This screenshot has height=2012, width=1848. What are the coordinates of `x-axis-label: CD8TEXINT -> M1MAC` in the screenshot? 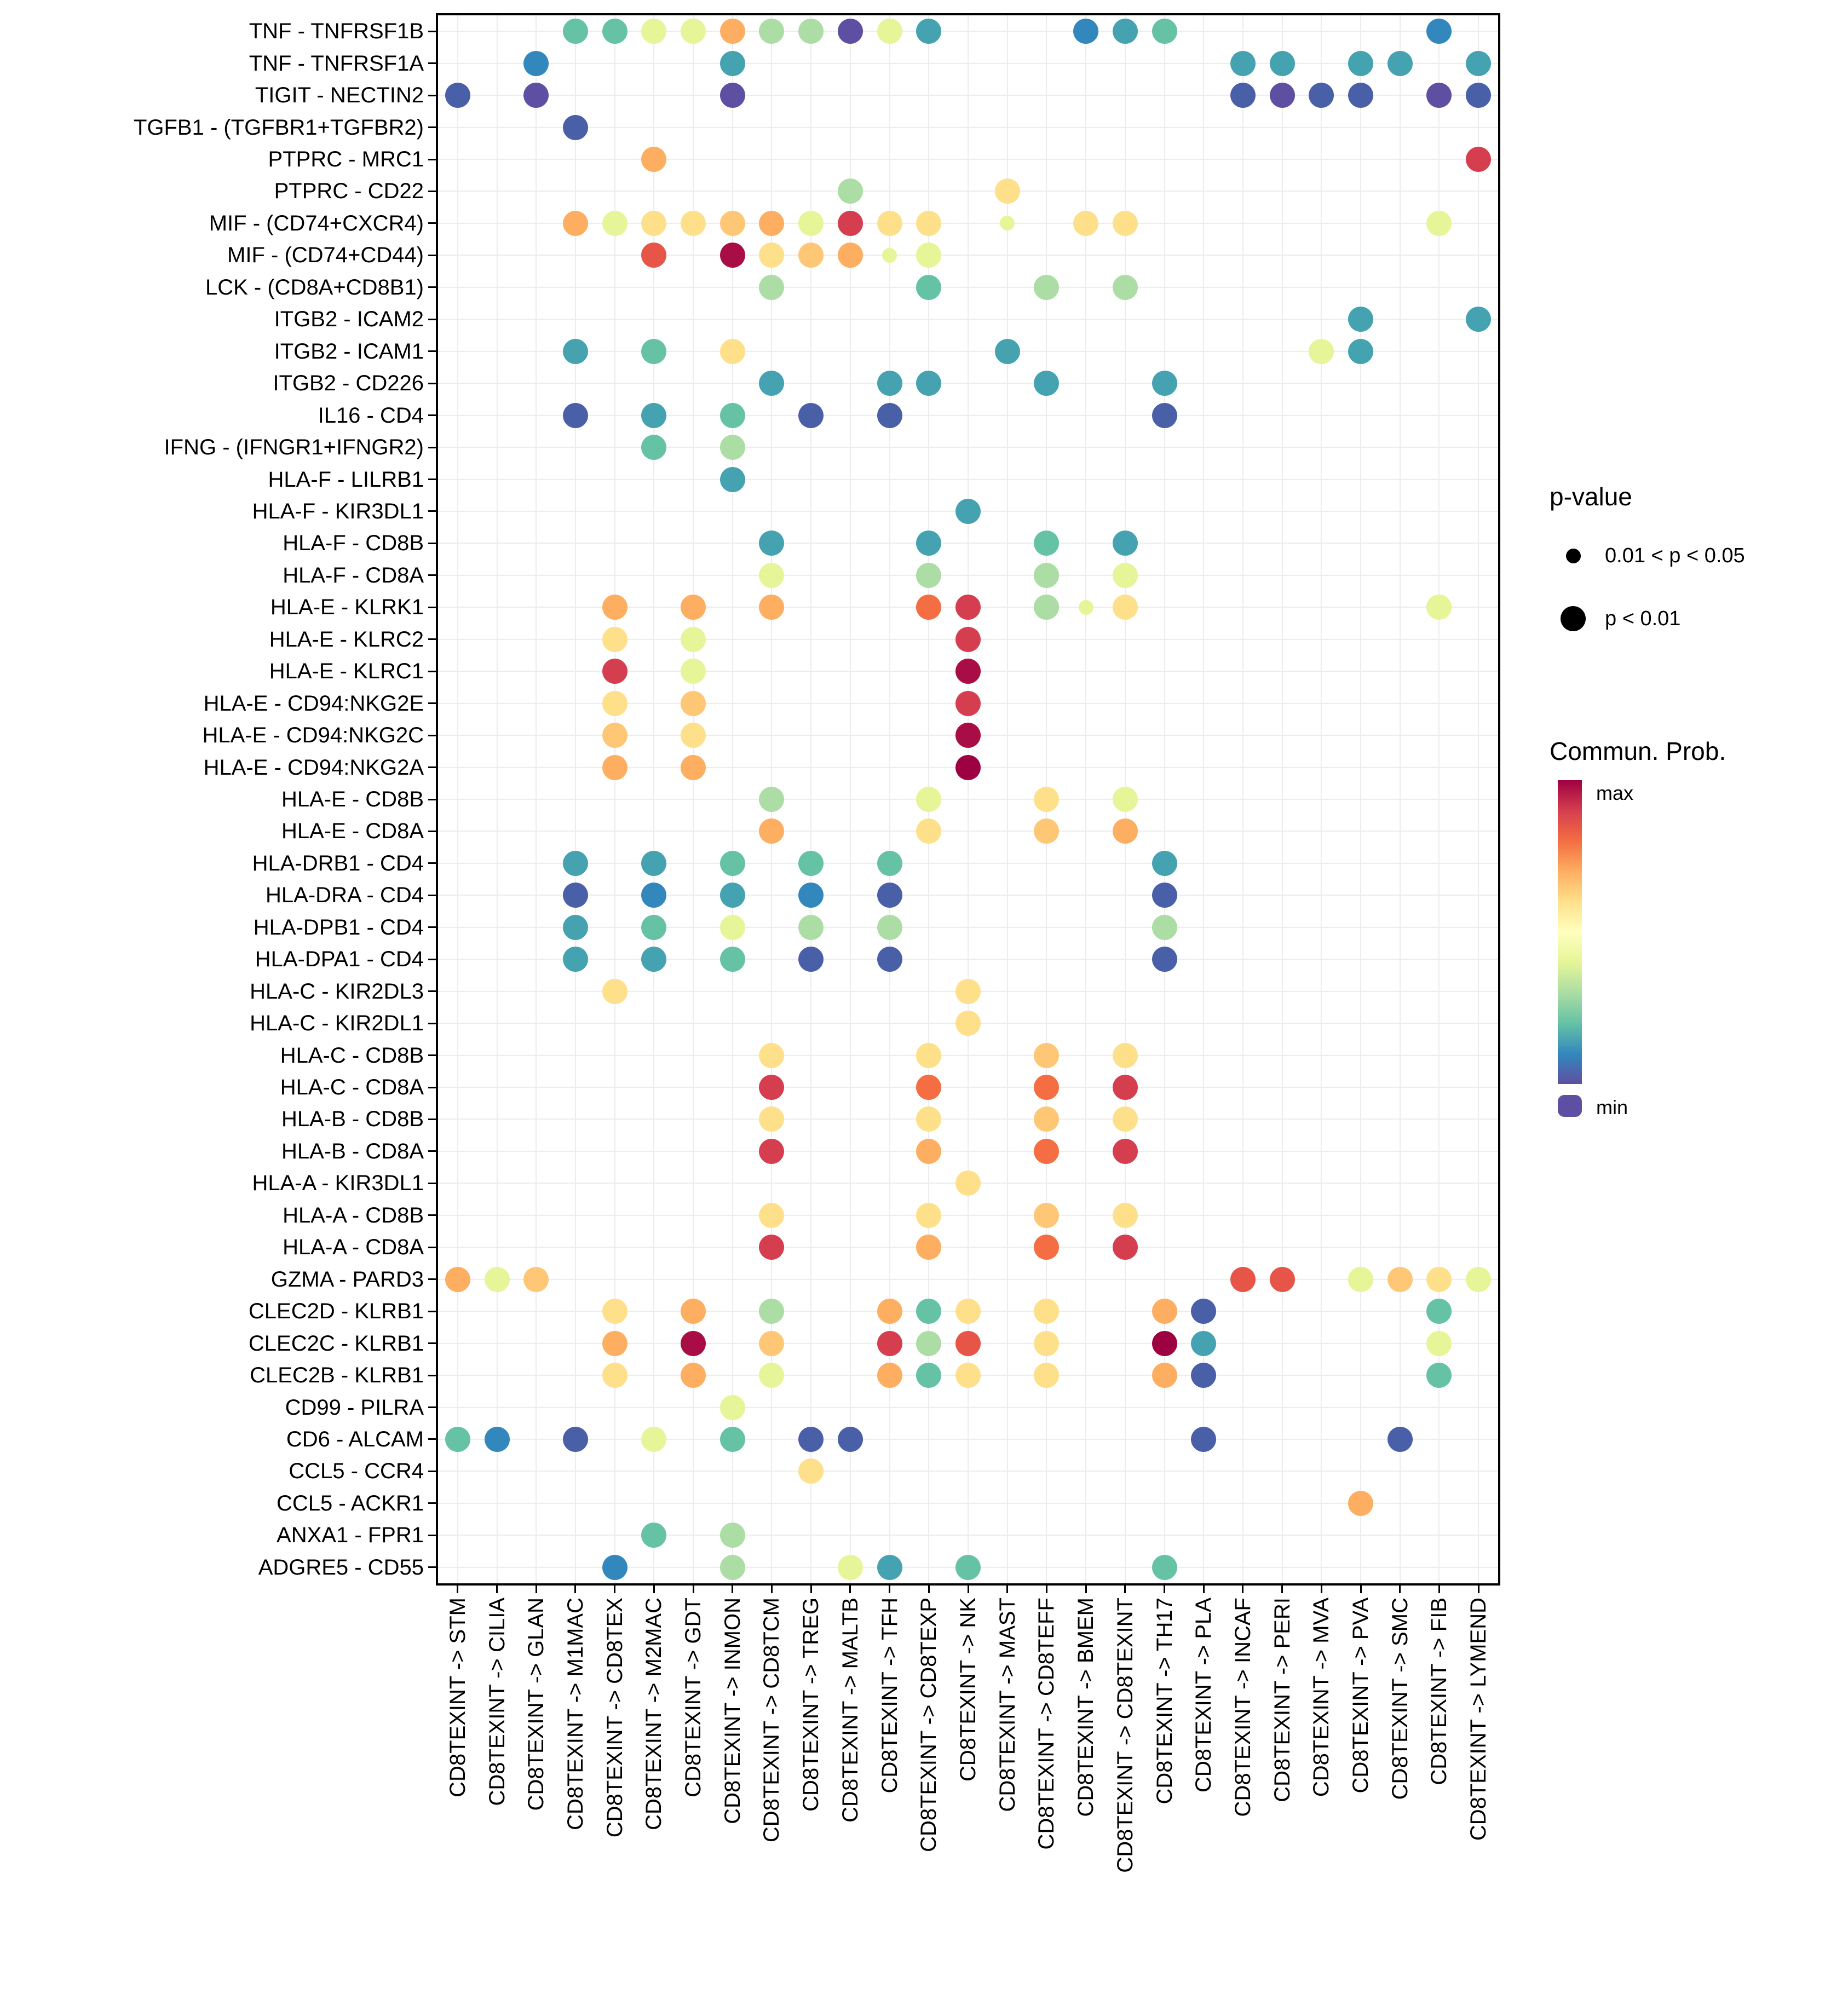 It's located at (575, 1714).